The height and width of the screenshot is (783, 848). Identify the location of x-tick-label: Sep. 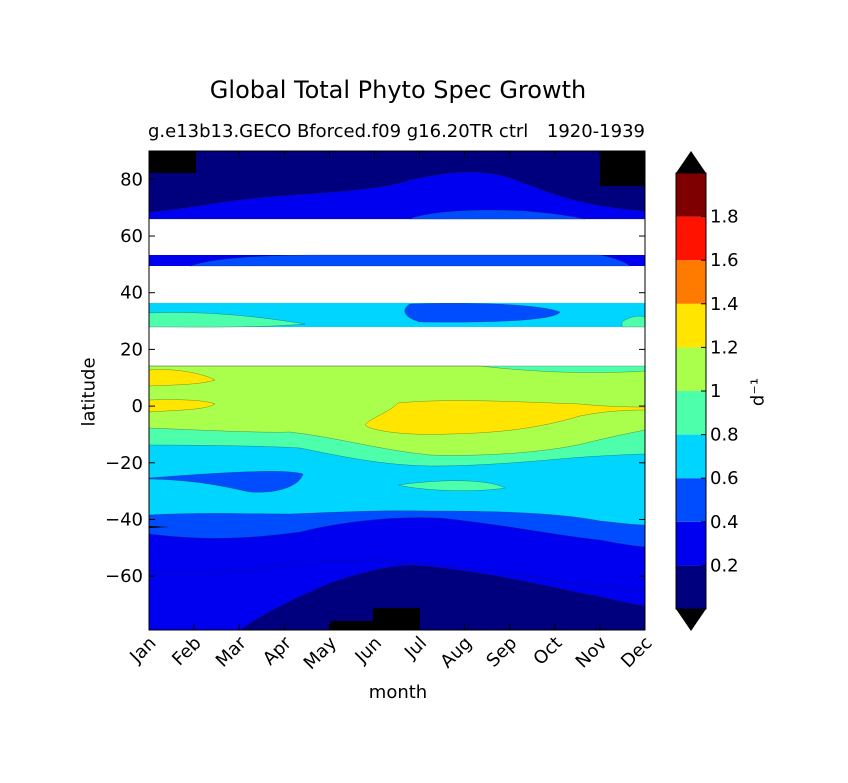
(501, 652).